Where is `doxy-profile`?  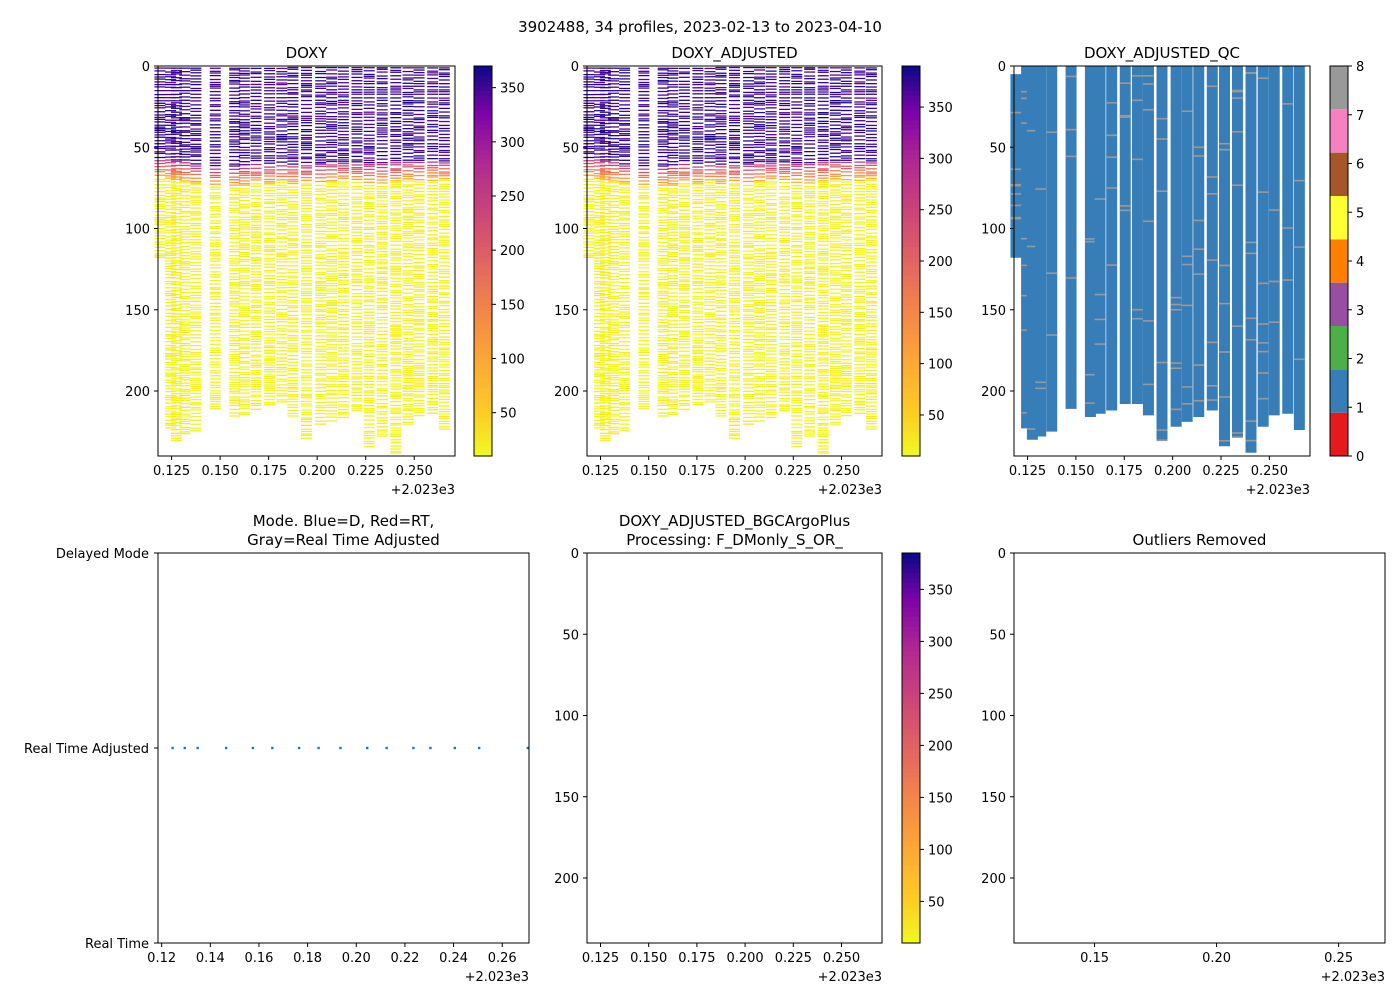 doxy-profile is located at coordinates (185, 251).